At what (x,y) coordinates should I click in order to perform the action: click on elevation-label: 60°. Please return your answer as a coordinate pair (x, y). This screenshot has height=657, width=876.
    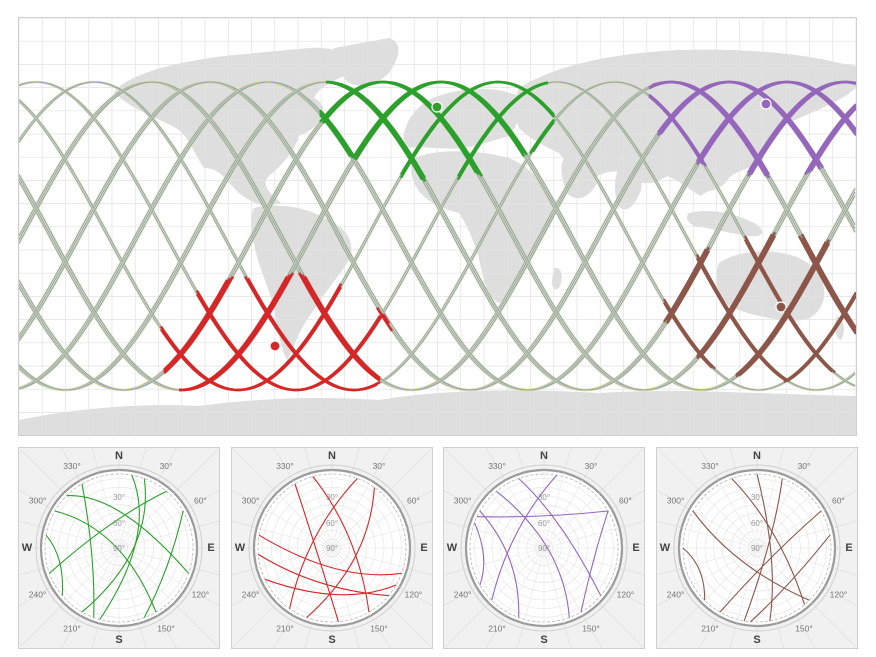
    Looking at the image, I should click on (332, 523).